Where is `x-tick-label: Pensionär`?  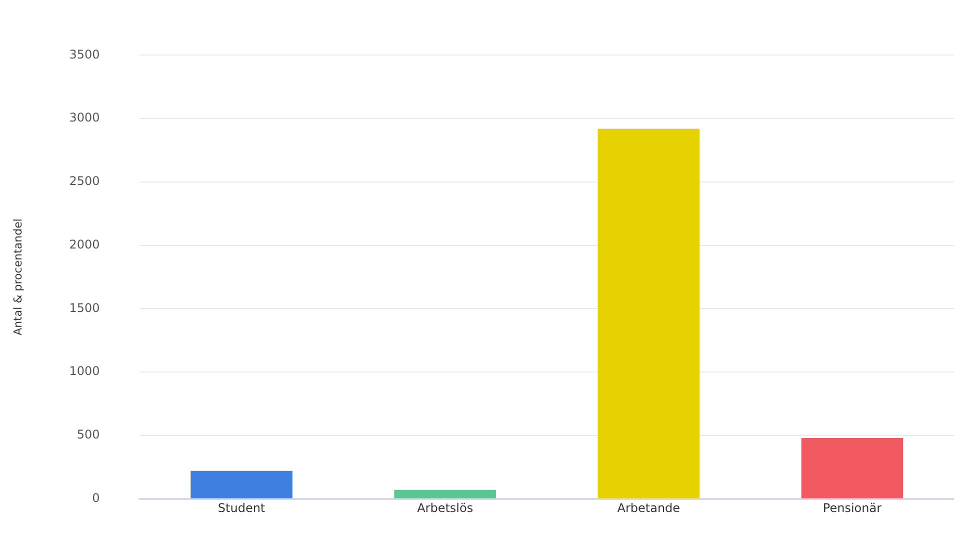 x-tick-label: Pensionär is located at coordinates (852, 508).